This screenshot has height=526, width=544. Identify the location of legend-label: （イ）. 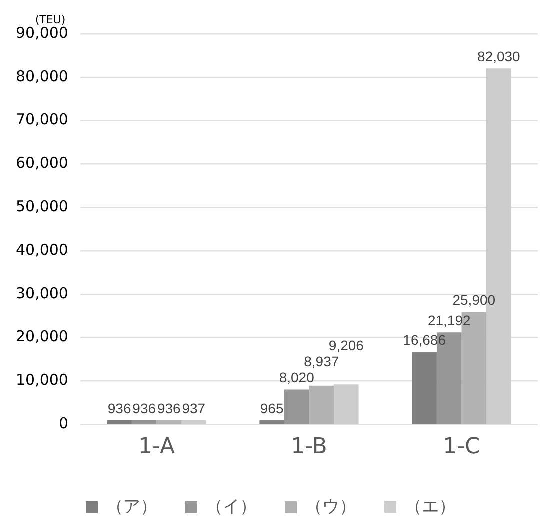
(231, 506).